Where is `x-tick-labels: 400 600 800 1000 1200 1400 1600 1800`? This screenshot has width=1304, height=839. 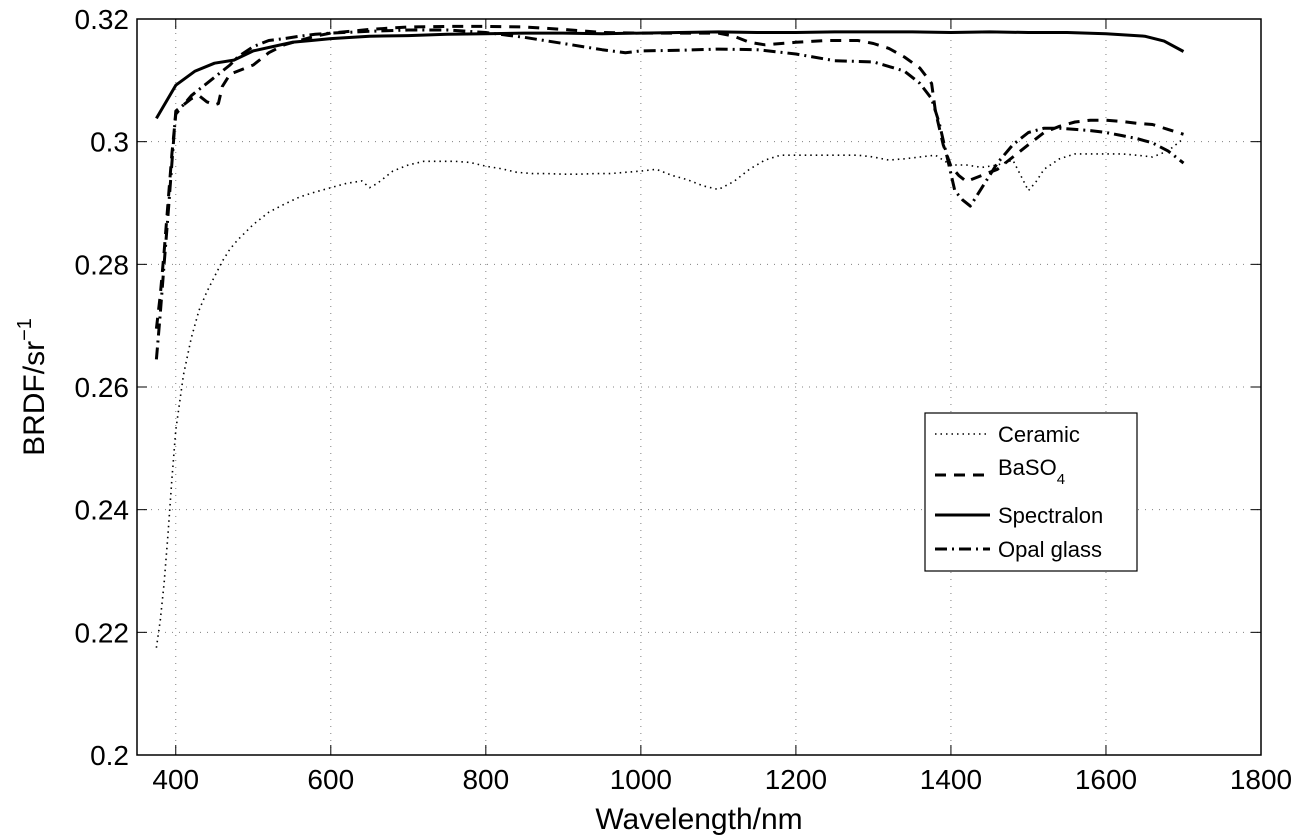 x-tick-labels: 400 600 800 1000 1200 1400 1600 1800 is located at coordinates (722, 779).